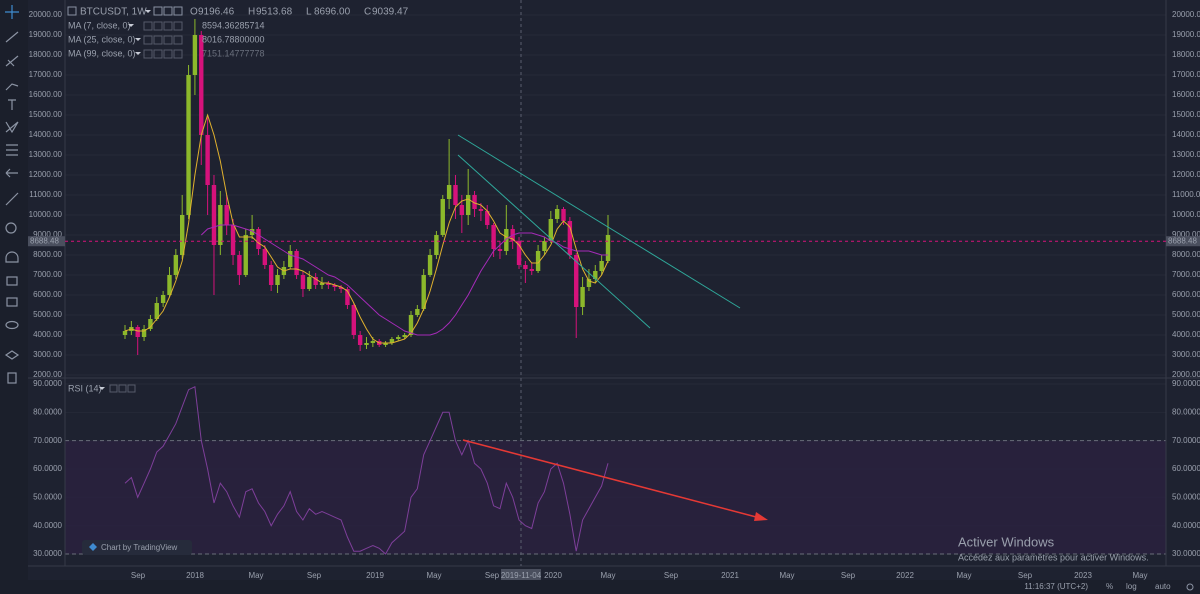 The height and width of the screenshot is (594, 1200). What do you see at coordinates (1056, 586) in the screenshot?
I see `clock: 11:16:37 (UTC+2)` at bounding box center [1056, 586].